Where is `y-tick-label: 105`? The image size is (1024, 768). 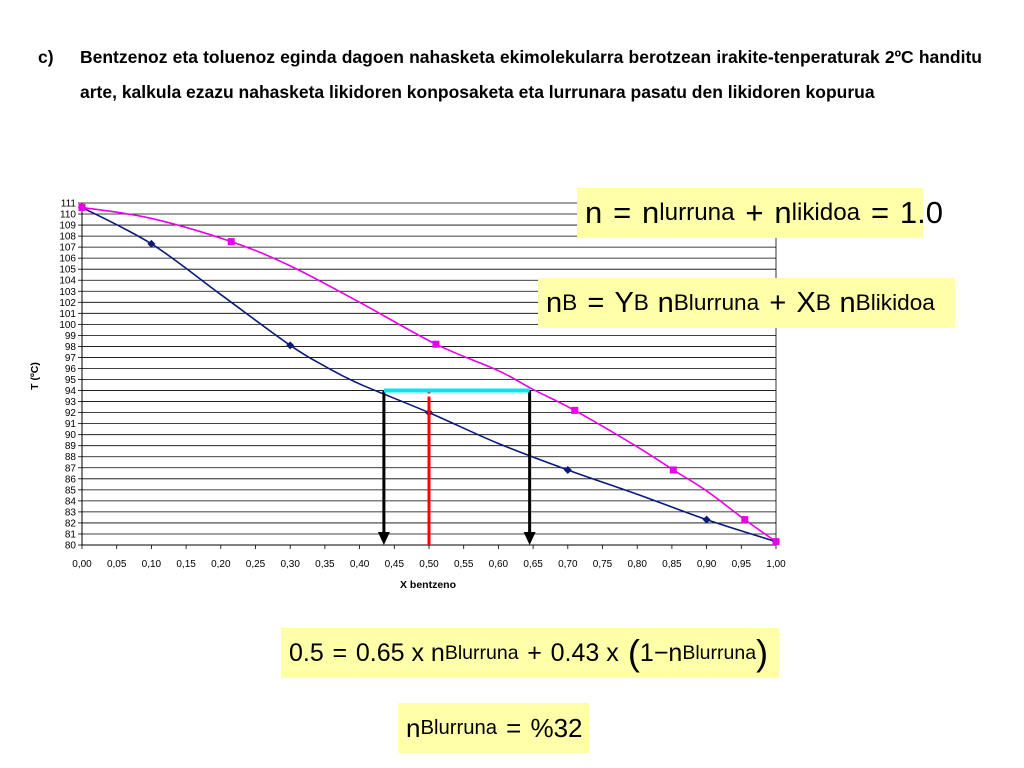 y-tick-label: 105 is located at coordinates (67, 270).